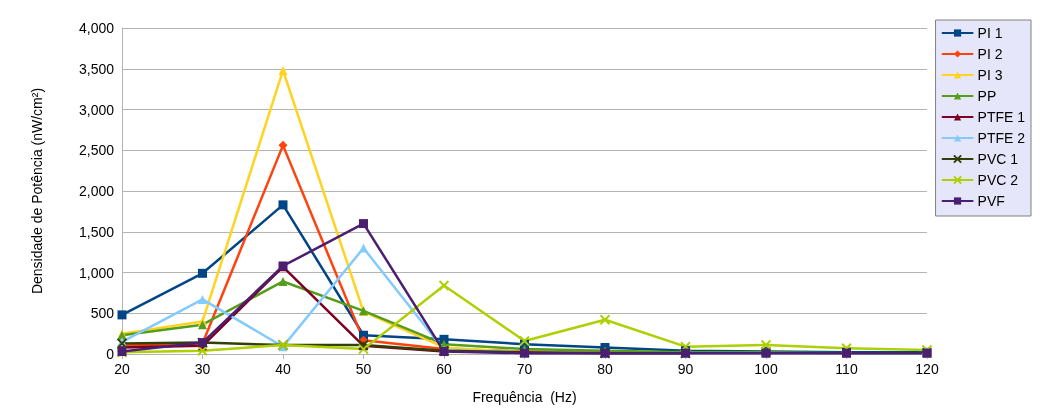 Image resolution: width=1047 pixels, height=417 pixels. Describe the element at coordinates (363, 369) in the screenshot. I see `x-tick-label: 50` at that location.